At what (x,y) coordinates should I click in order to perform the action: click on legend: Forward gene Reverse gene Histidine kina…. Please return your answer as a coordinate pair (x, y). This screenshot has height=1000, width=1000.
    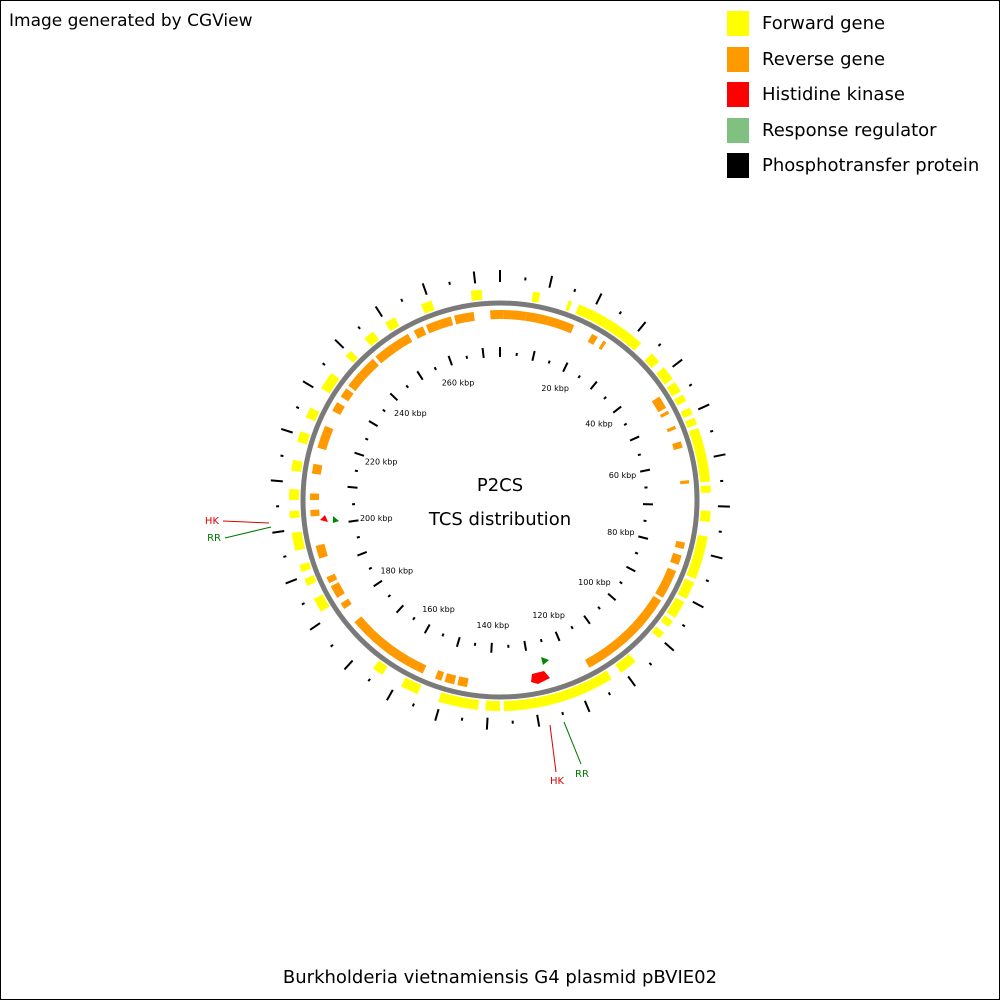
    Looking at the image, I should click on (853, 95).